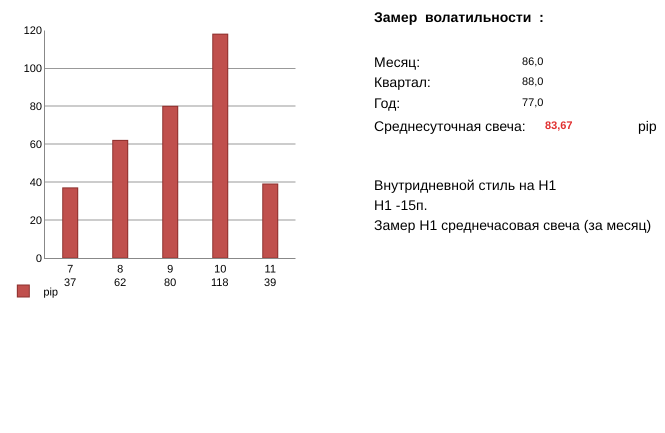 The width and height of the screenshot is (665, 433). What do you see at coordinates (513, 225) in the screenshot?
I see `text: Замер H1 среднечасовая свеча (за месяц)` at bounding box center [513, 225].